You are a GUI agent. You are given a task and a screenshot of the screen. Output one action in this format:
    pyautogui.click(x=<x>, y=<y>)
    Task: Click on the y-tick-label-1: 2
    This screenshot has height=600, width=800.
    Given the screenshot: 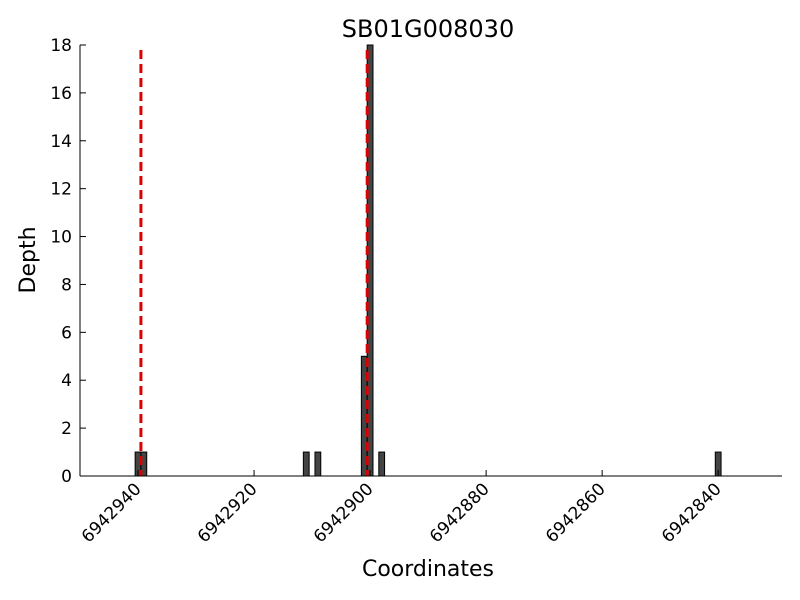 What is the action you would take?
    pyautogui.click(x=66, y=429)
    